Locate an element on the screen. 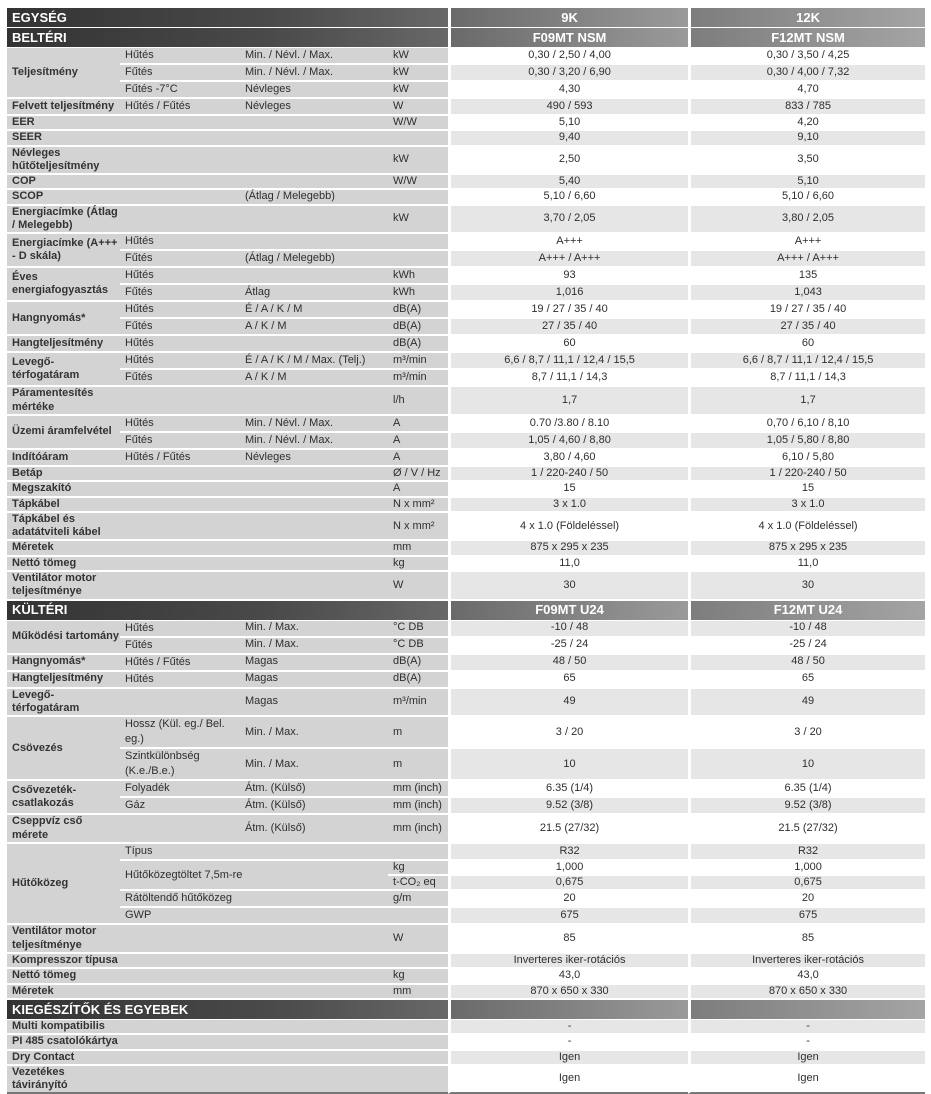 The height and width of the screenshot is (1094, 931). row-label: Teljesítmény is located at coordinates (63, 73).